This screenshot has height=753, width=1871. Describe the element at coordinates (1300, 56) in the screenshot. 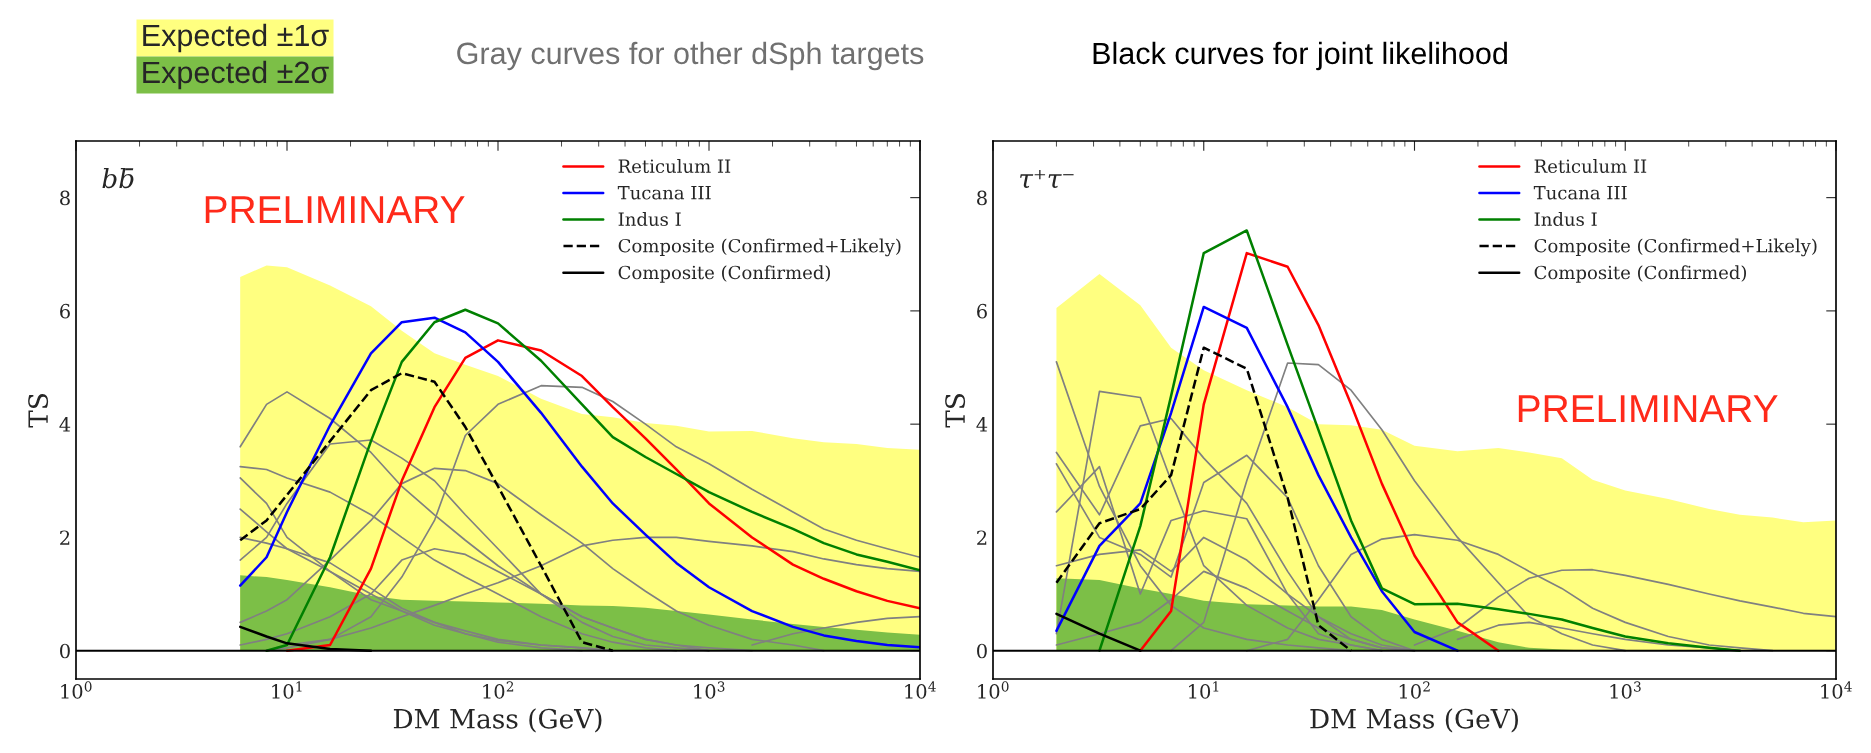

I see `text: Black curves for joint likelihood` at that location.